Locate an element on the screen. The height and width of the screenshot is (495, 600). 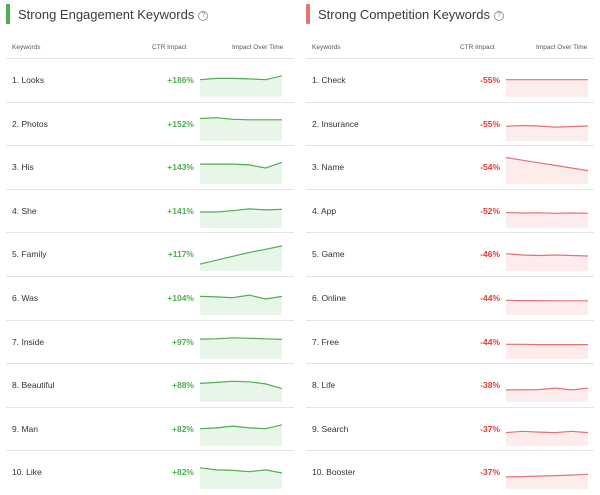
ctr-impact-value: -55% is located at coordinates (490, 123).